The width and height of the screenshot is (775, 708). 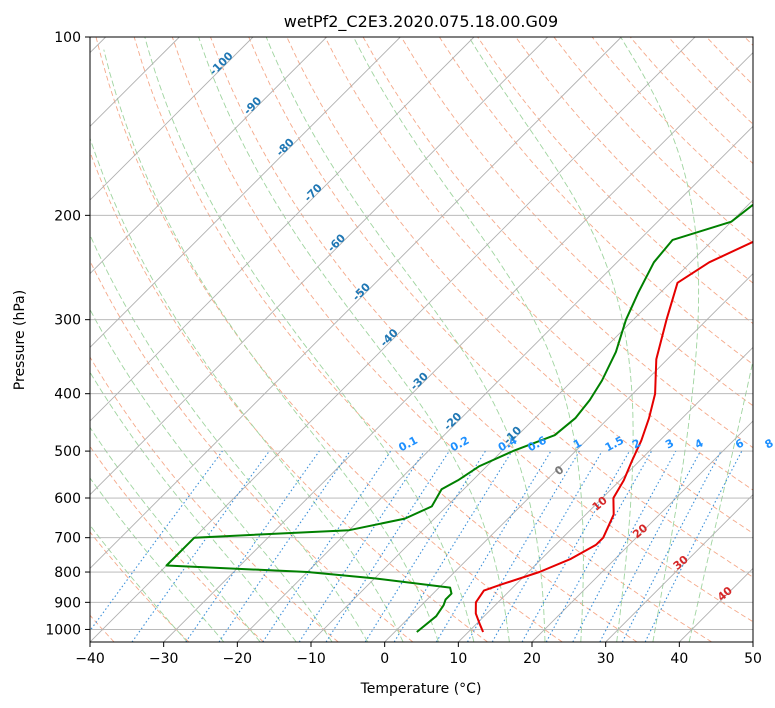 What do you see at coordinates (67, 38) in the screenshot?
I see `y-tick-label: 100` at bounding box center [67, 38].